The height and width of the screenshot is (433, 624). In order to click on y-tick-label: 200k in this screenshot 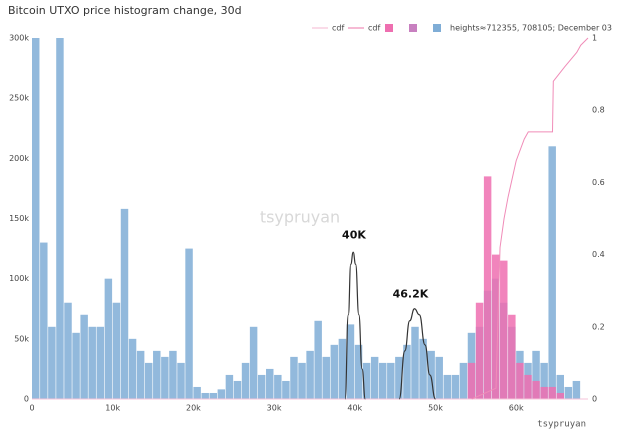, I will do `click(19, 158)`.